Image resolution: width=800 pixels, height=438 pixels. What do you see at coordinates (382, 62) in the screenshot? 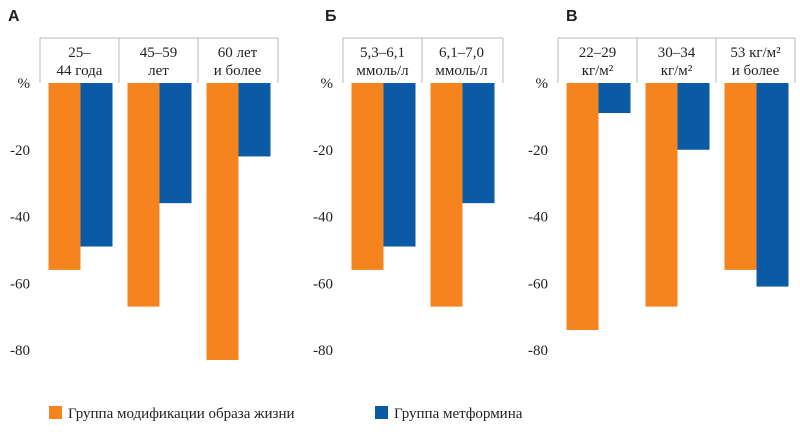
I see `category-label: 5,3–6,1 ммоль/л` at bounding box center [382, 62].